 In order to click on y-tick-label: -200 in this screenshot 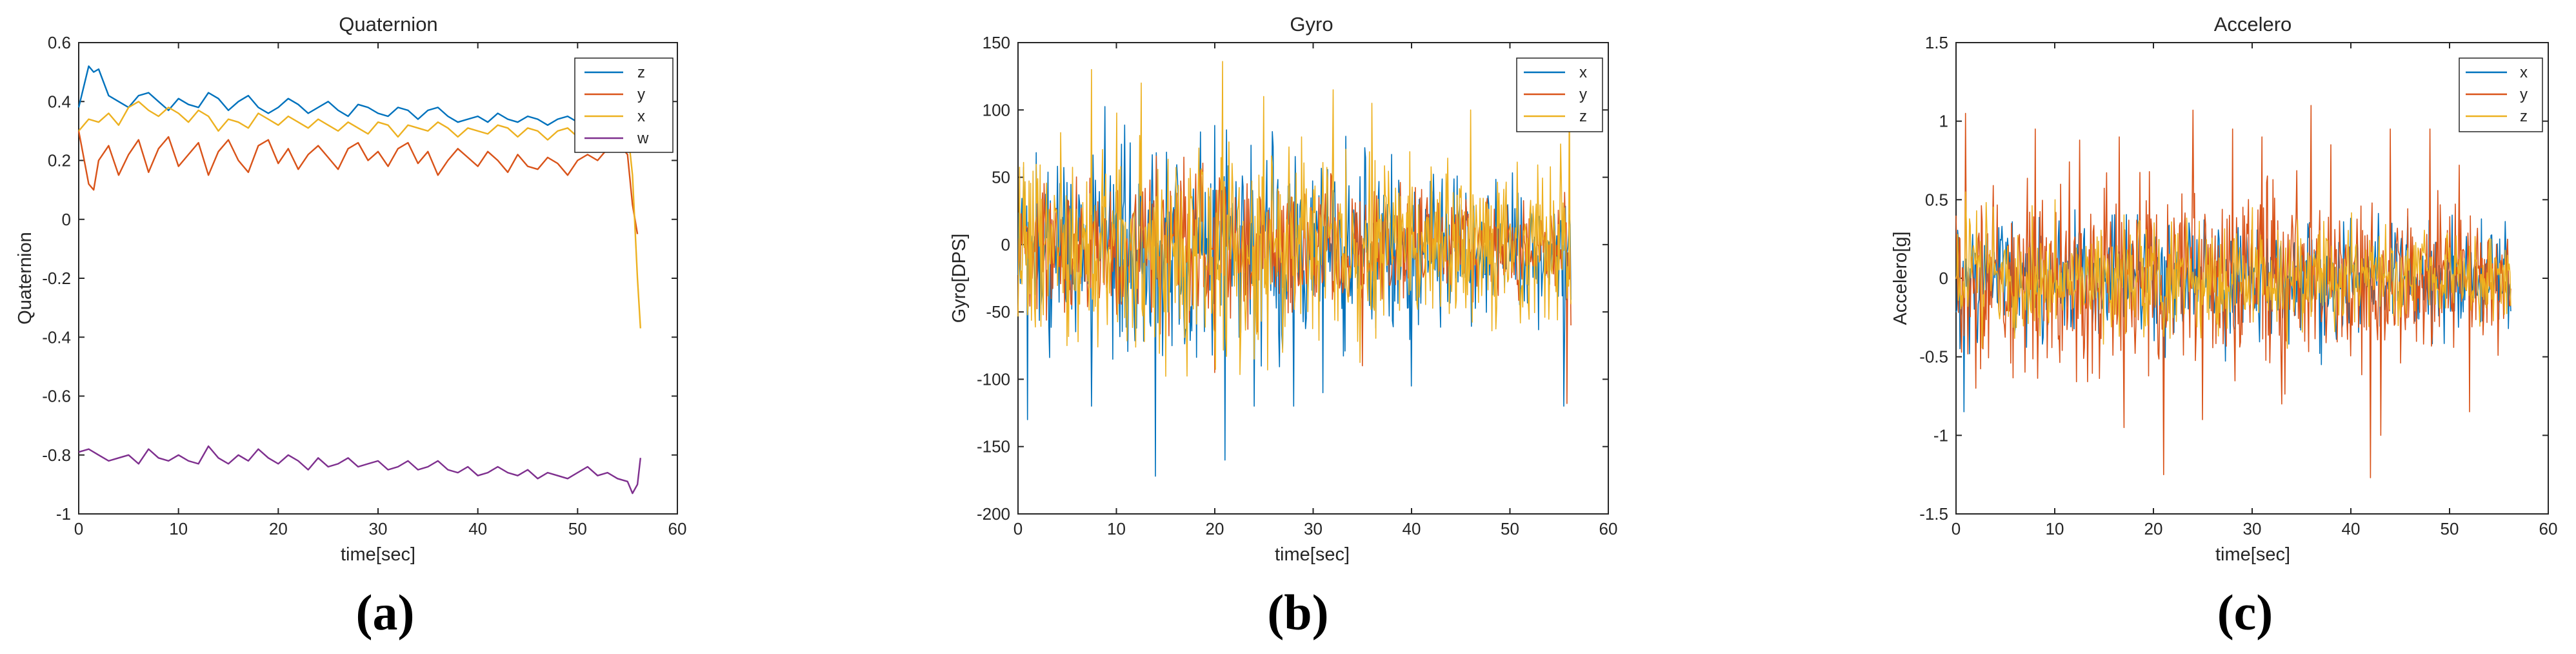, I will do `click(993, 514)`.